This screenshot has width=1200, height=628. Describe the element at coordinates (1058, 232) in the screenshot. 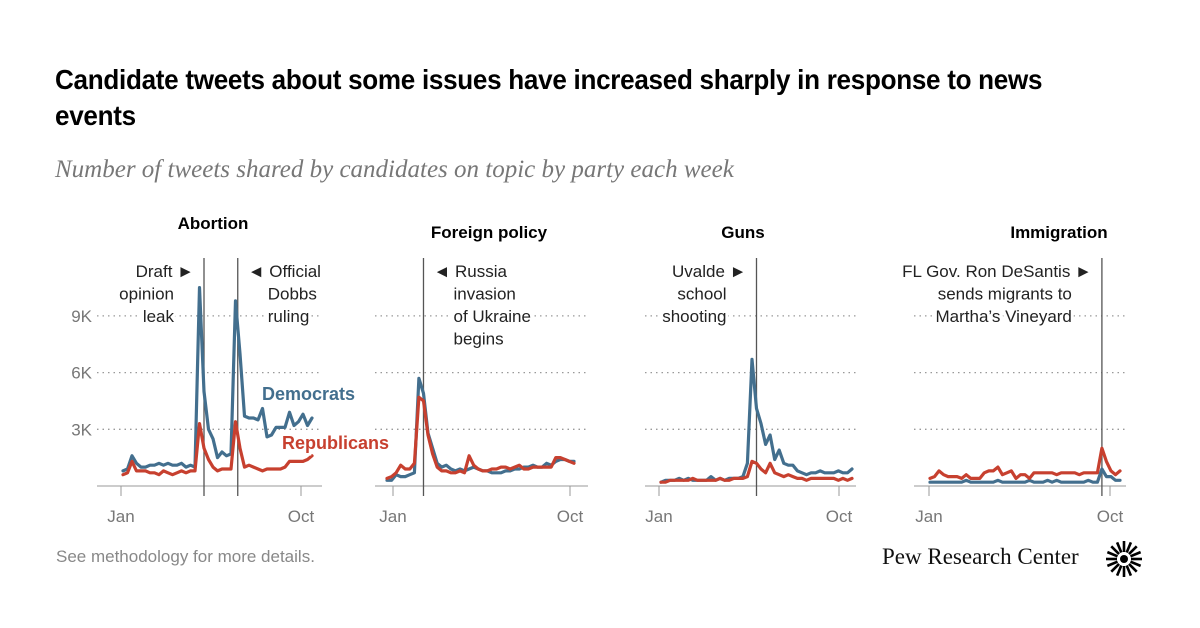

I see `panel-title: Immigration` at that location.